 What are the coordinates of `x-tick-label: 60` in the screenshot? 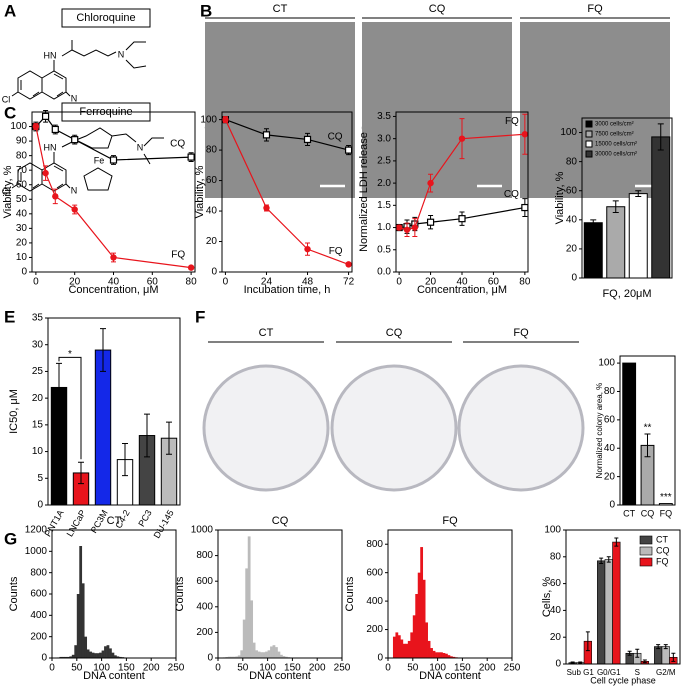 It's located at (494, 282).